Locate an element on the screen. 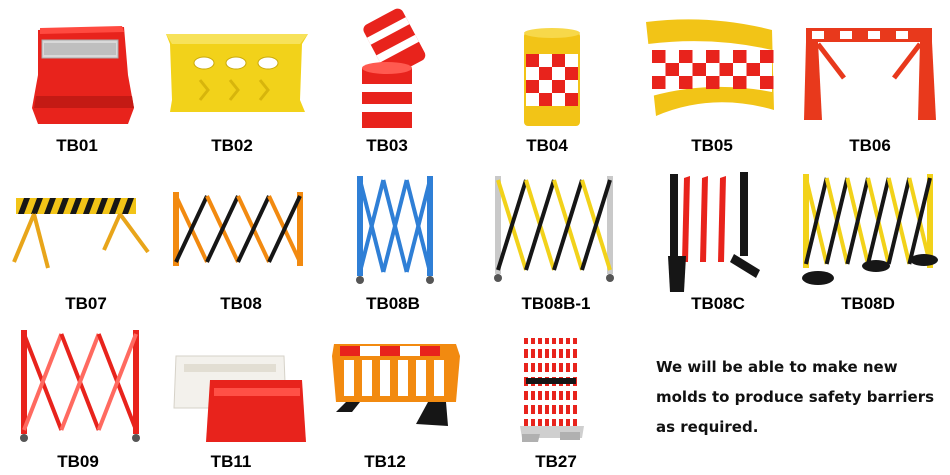  product-code-label: TB08B is located at coordinates (393, 303).